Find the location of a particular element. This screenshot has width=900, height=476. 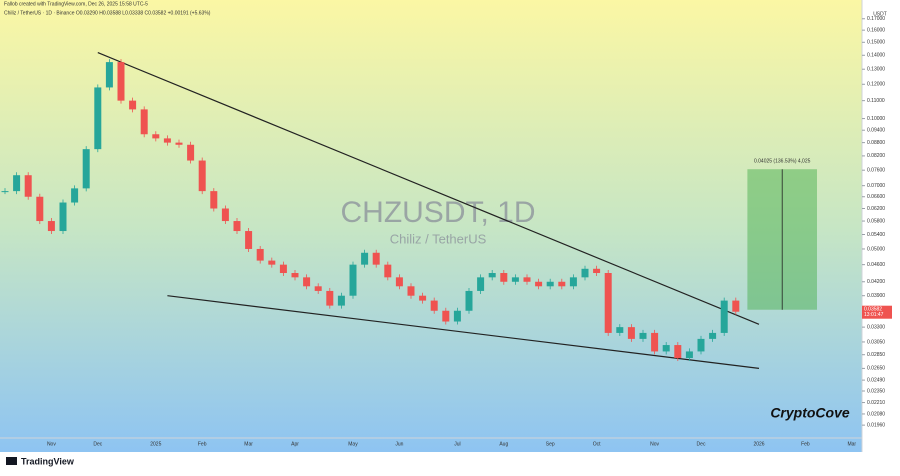

y-tick-label: 0.13000 is located at coordinates (876, 70).